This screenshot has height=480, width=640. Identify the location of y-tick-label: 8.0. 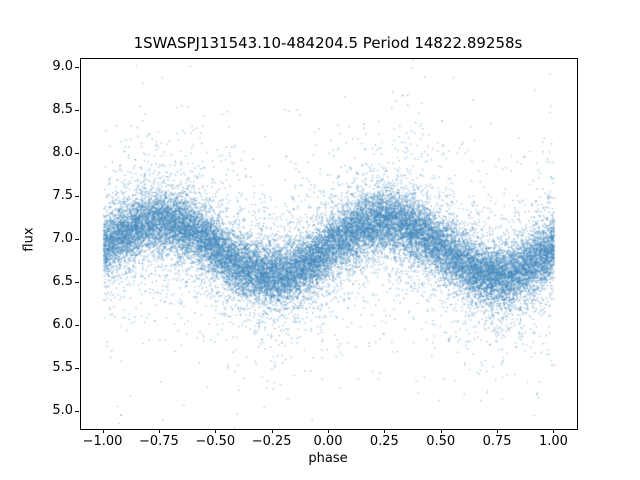
(62, 152).